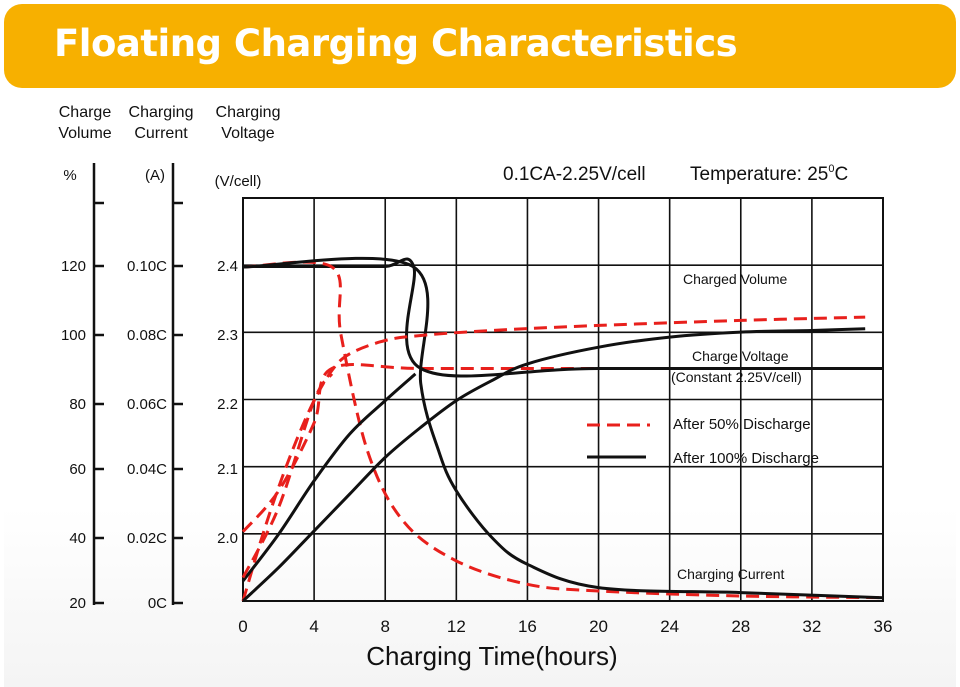 This screenshot has height=687, width=960. What do you see at coordinates (740, 626) in the screenshot?
I see `x-tick-label: 28` at bounding box center [740, 626].